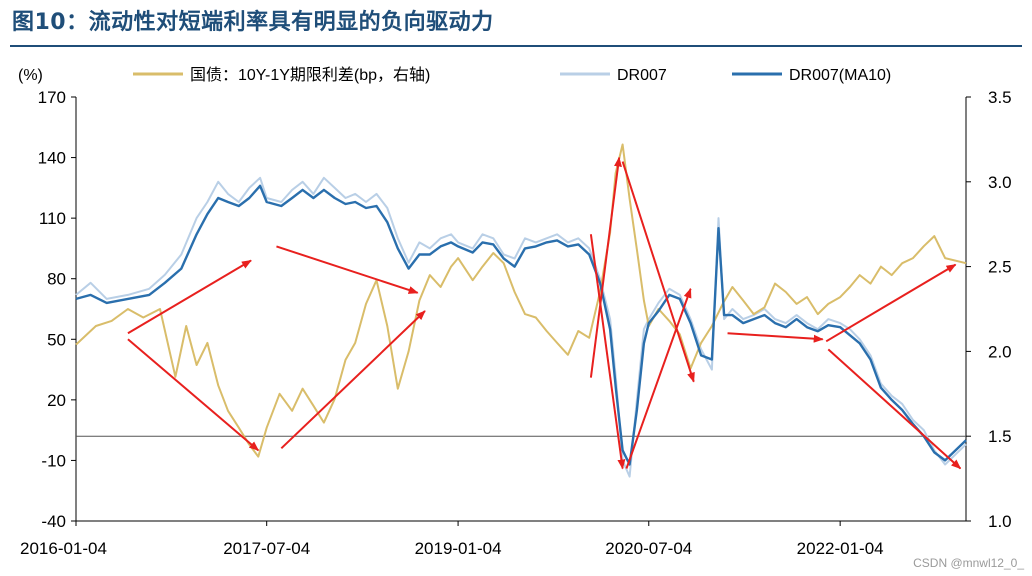  Describe the element at coordinates (253, 22) in the screenshot. I see `figure-title: 图10：流动性对短端利率具有明显的负向驱动力` at that location.